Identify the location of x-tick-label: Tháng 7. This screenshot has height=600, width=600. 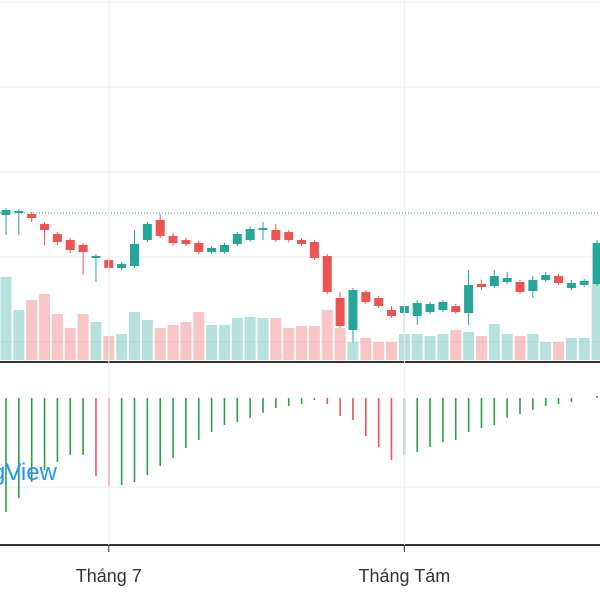
(109, 576).